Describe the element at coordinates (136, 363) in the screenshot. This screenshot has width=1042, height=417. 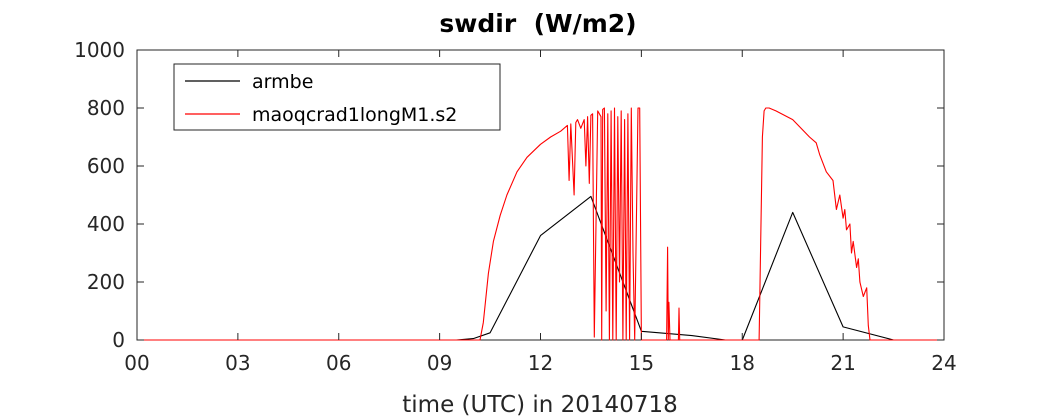
I see `x-tick-label: 00` at that location.